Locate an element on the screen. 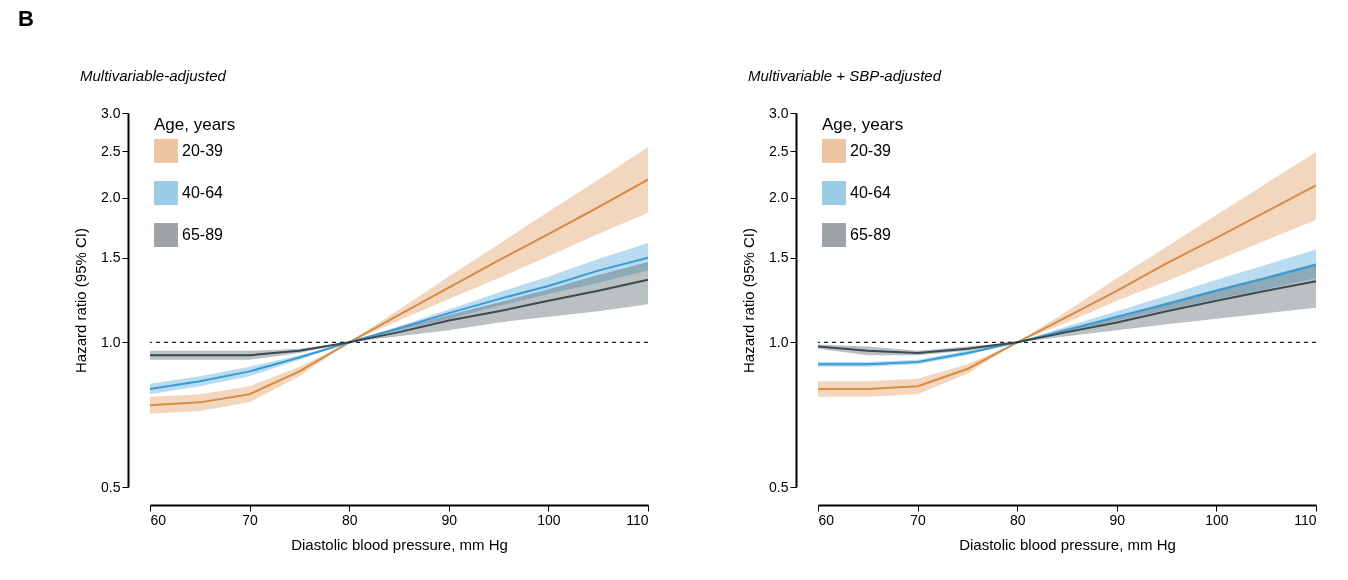 The width and height of the screenshot is (1348, 580). chart-title: Multivariable-adjusted is located at coordinates (153, 75).